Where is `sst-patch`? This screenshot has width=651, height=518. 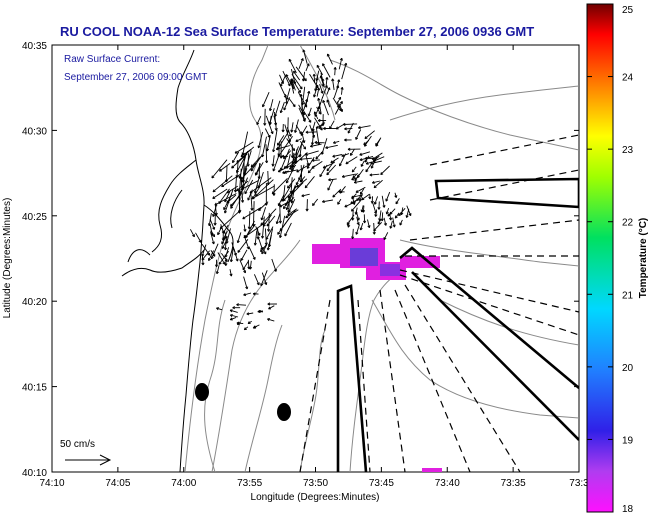 sst-patch is located at coordinates (377, 355).